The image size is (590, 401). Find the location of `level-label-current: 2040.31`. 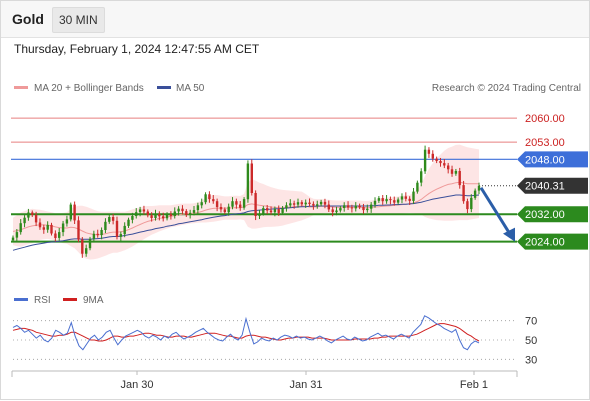

level-label-current: 2040.31 is located at coordinates (545, 187).